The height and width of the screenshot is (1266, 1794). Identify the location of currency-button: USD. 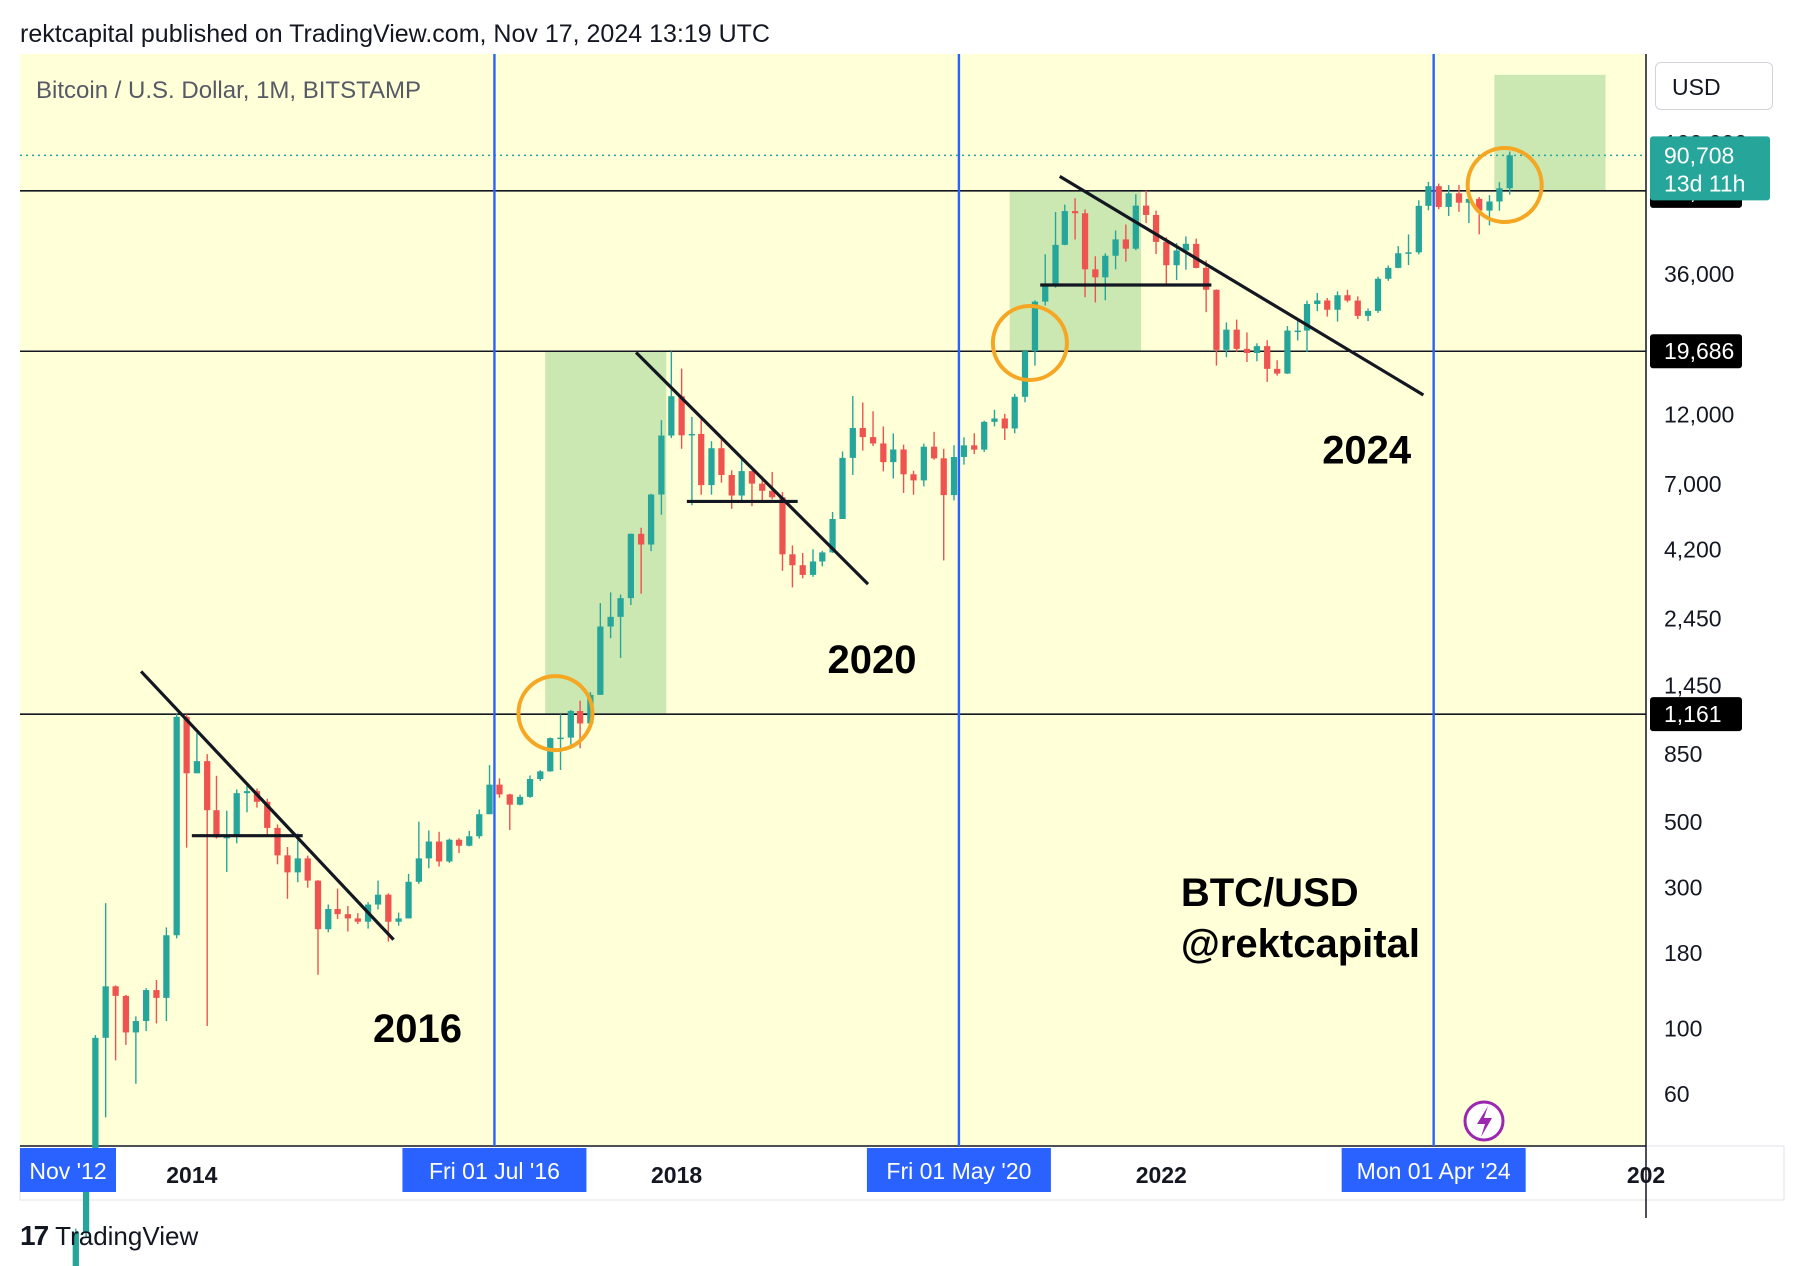
(1714, 86).